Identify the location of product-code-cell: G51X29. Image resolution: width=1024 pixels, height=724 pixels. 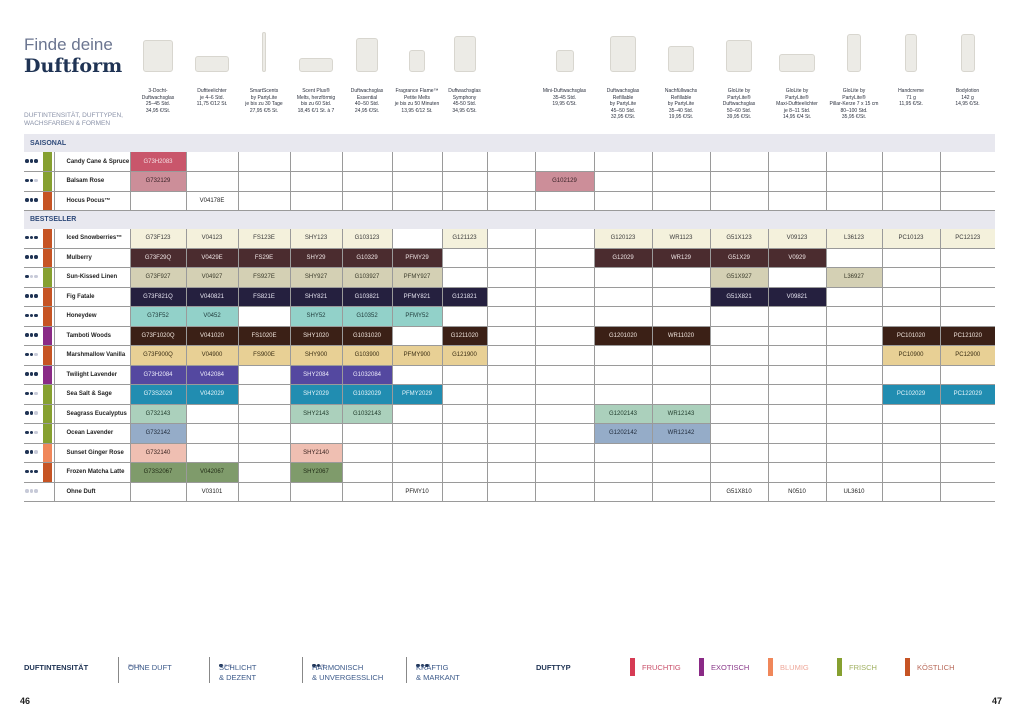
(739, 258).